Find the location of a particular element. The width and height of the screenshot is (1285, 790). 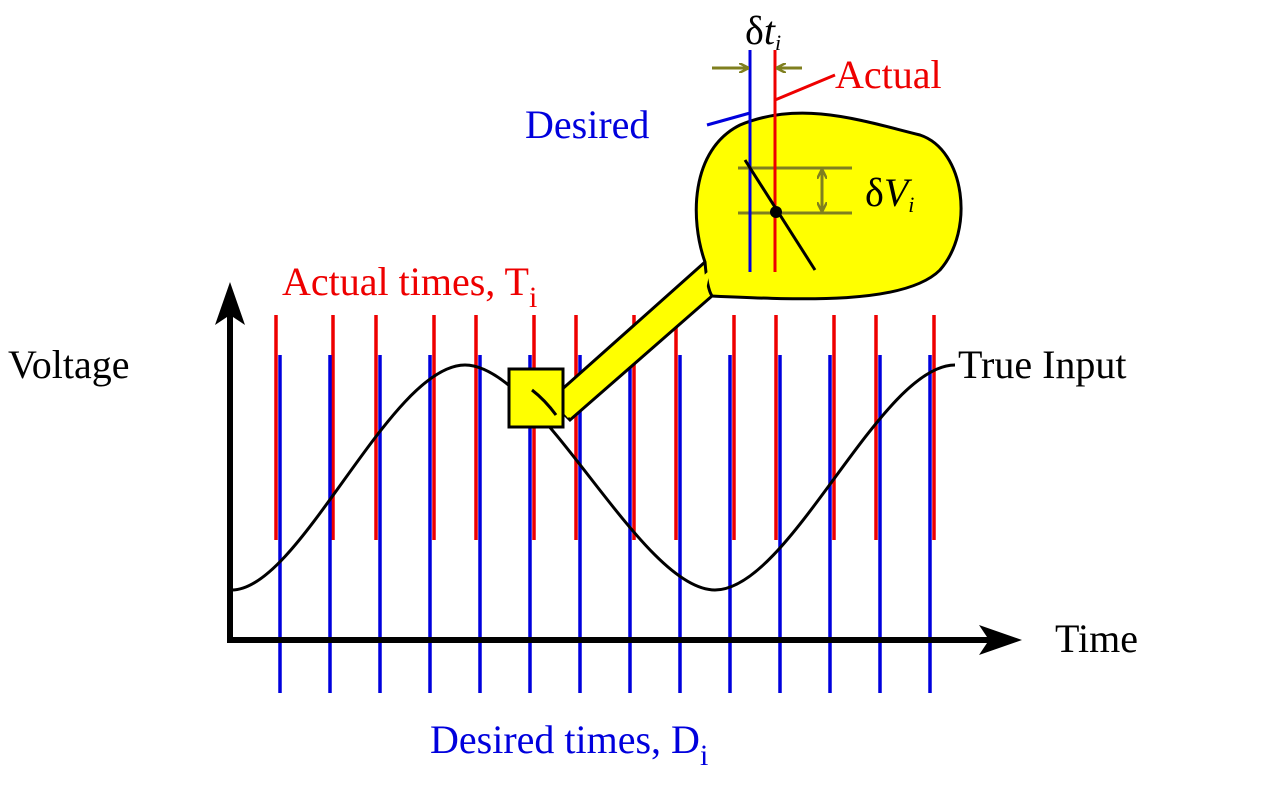

label-text: Desired times, D is located at coordinates (565, 739).